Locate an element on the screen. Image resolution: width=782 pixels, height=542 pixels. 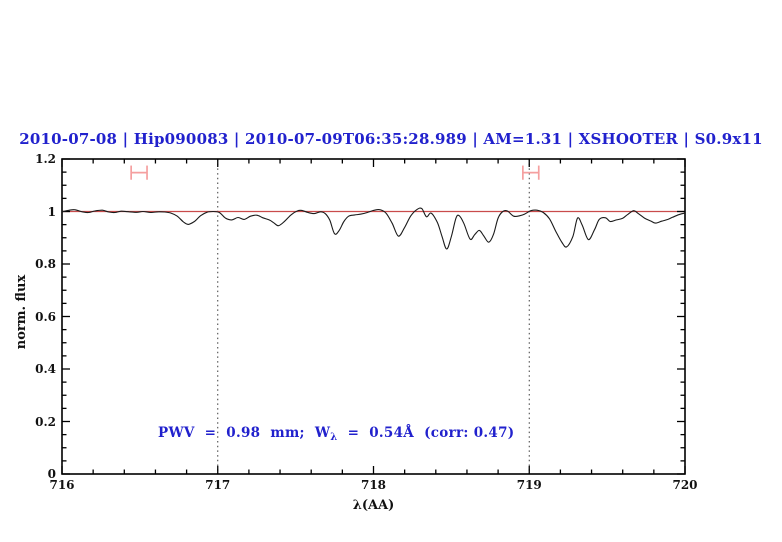
pwv-annotation: PWV = 0.98 mm; Wλ = 0.54Å (corr: 0.47) is located at coordinates (326, 434).